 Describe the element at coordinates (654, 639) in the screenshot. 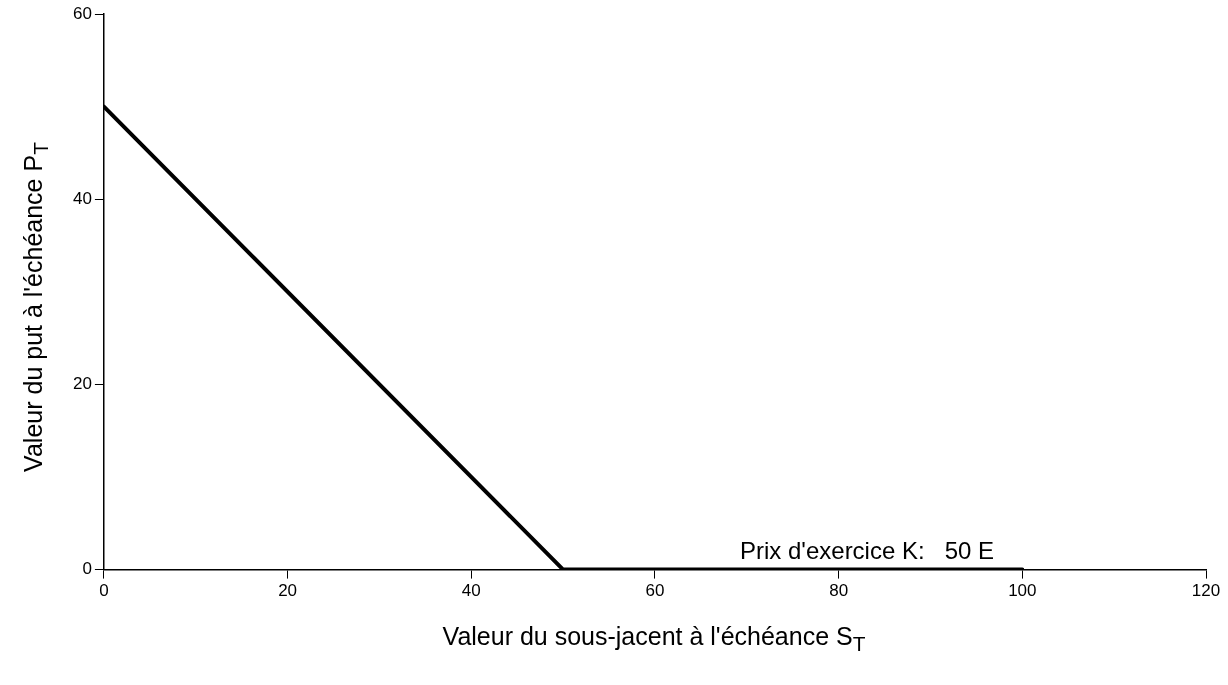

I see `x-axis-title: Valeur du sous-jacent à l'échéance S$_{T}$` at that location.